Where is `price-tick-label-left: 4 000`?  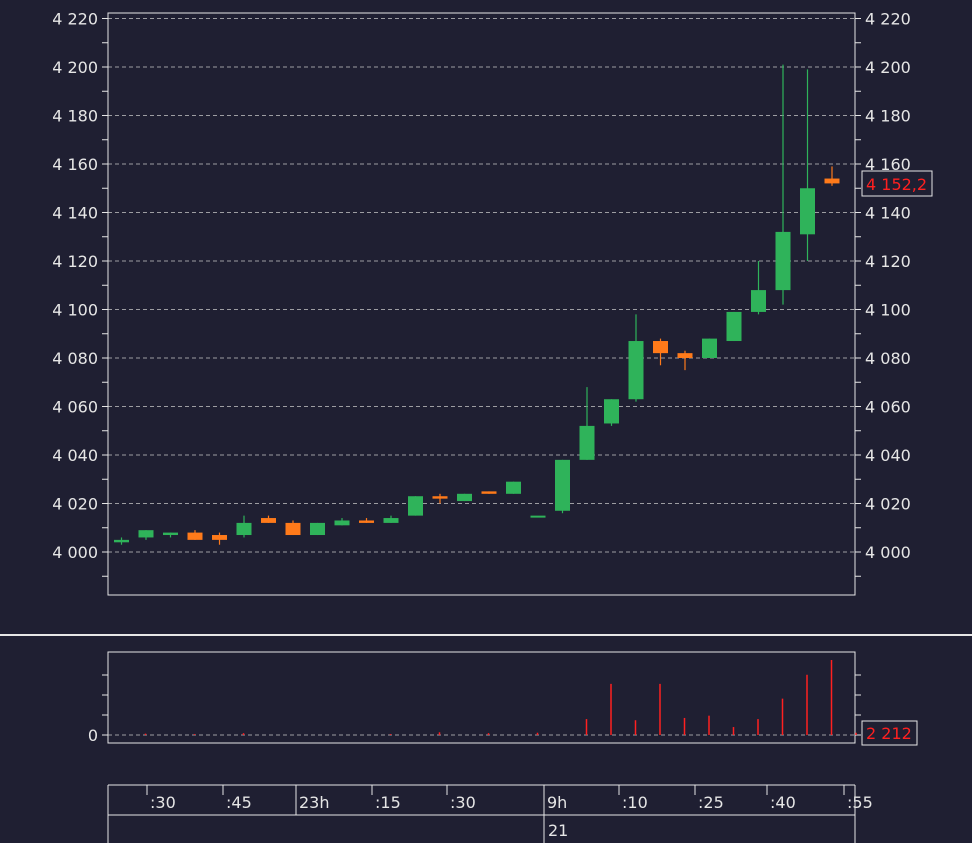 price-tick-label-left: 4 000 is located at coordinates (75, 552).